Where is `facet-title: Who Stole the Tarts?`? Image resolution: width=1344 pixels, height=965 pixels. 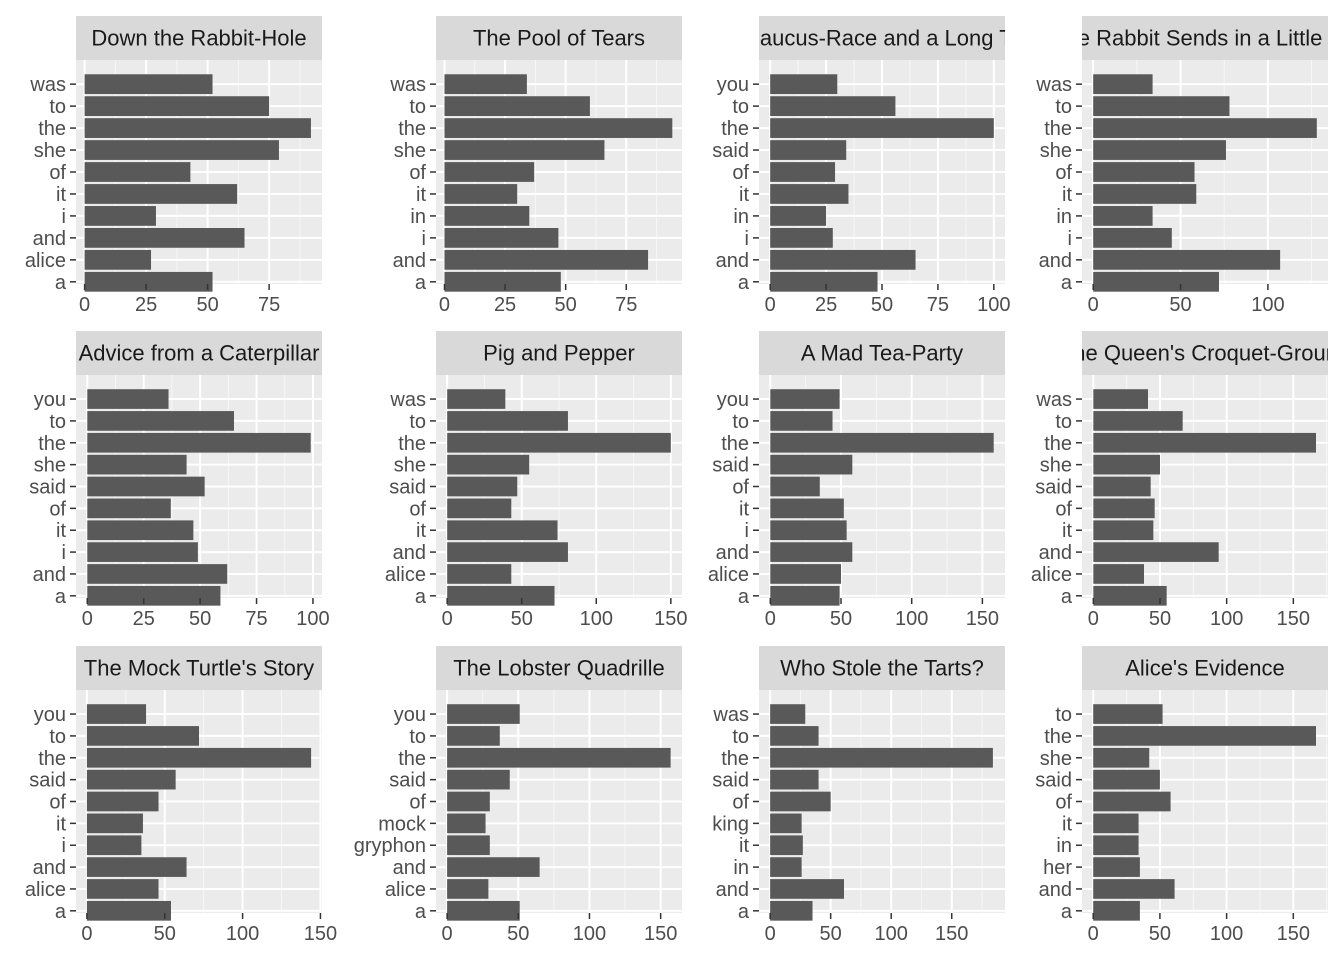
facet-title: Who Stole the Tarts? is located at coordinates (882, 668).